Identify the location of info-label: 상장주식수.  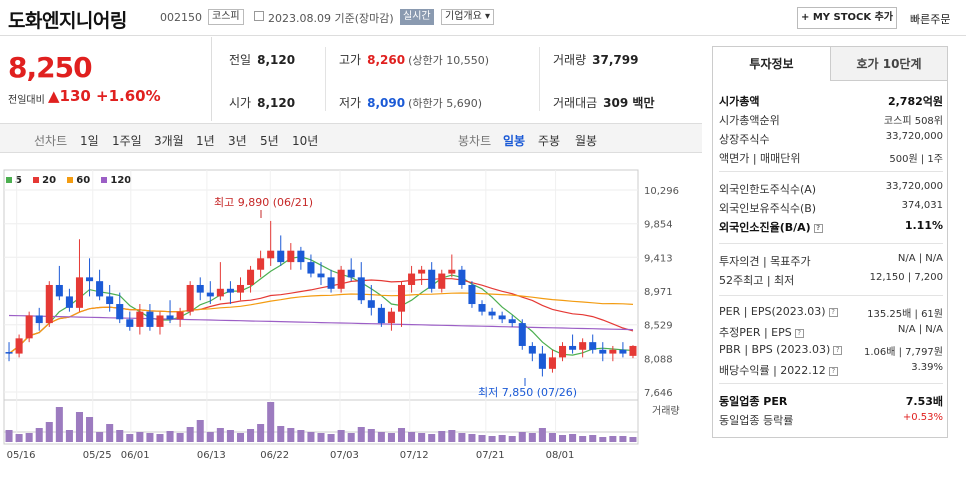
(744, 139).